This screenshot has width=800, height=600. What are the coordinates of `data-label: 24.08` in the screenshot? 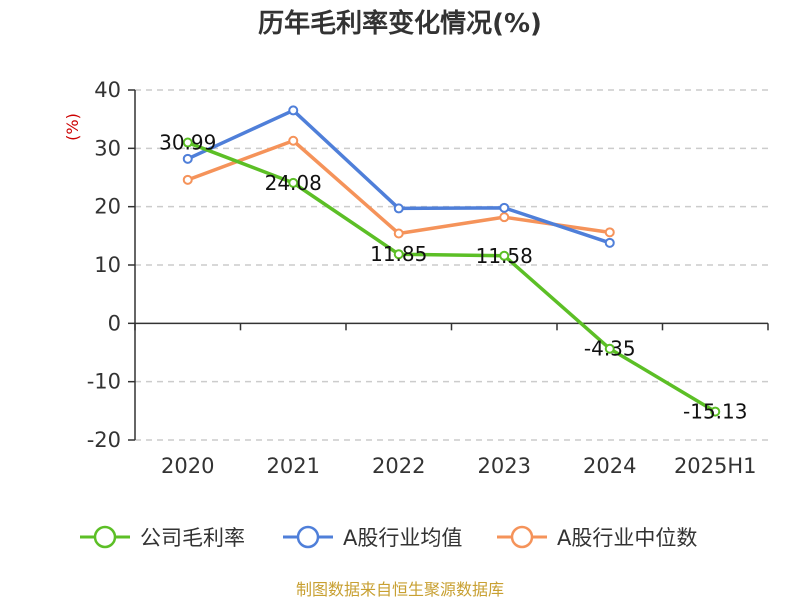 It's located at (293, 183).